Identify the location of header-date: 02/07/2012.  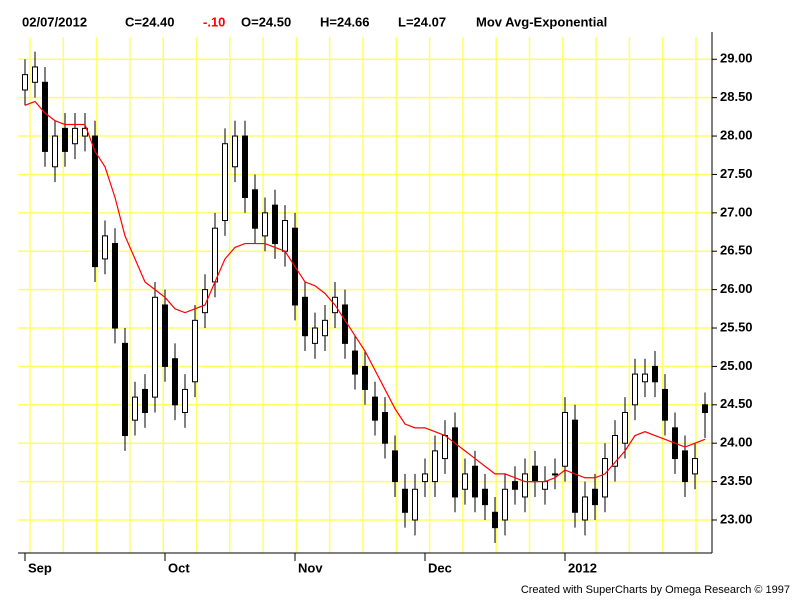
(54, 21).